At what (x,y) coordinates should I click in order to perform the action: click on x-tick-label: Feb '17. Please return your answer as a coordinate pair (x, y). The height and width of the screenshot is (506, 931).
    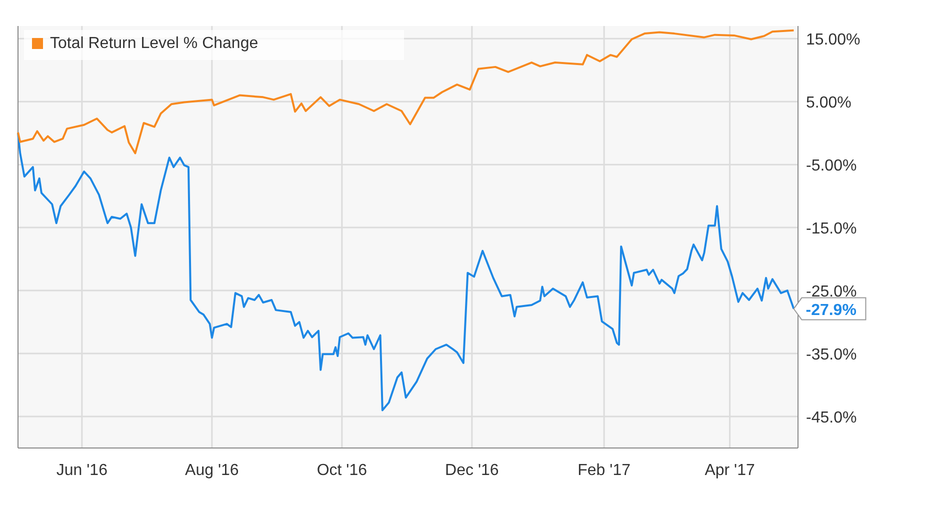
    Looking at the image, I should click on (604, 470).